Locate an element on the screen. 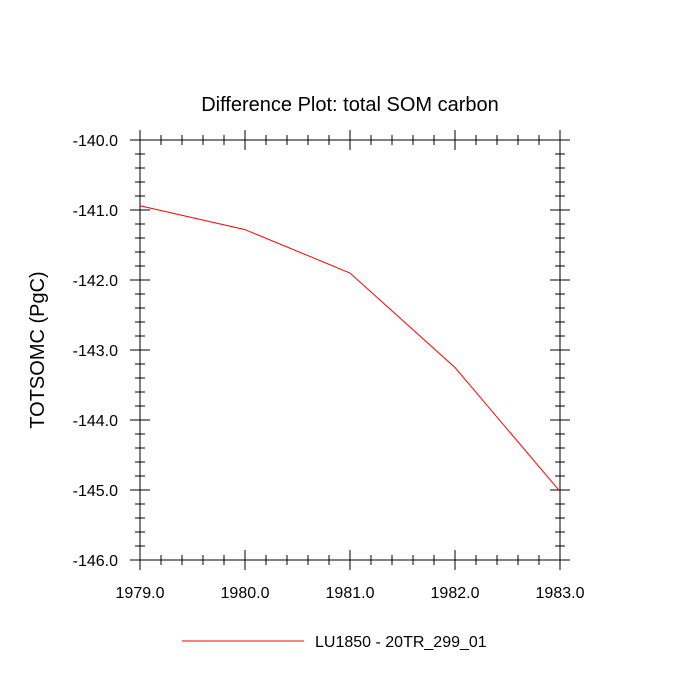  x-tick-label: 1981.0 is located at coordinates (350, 593).